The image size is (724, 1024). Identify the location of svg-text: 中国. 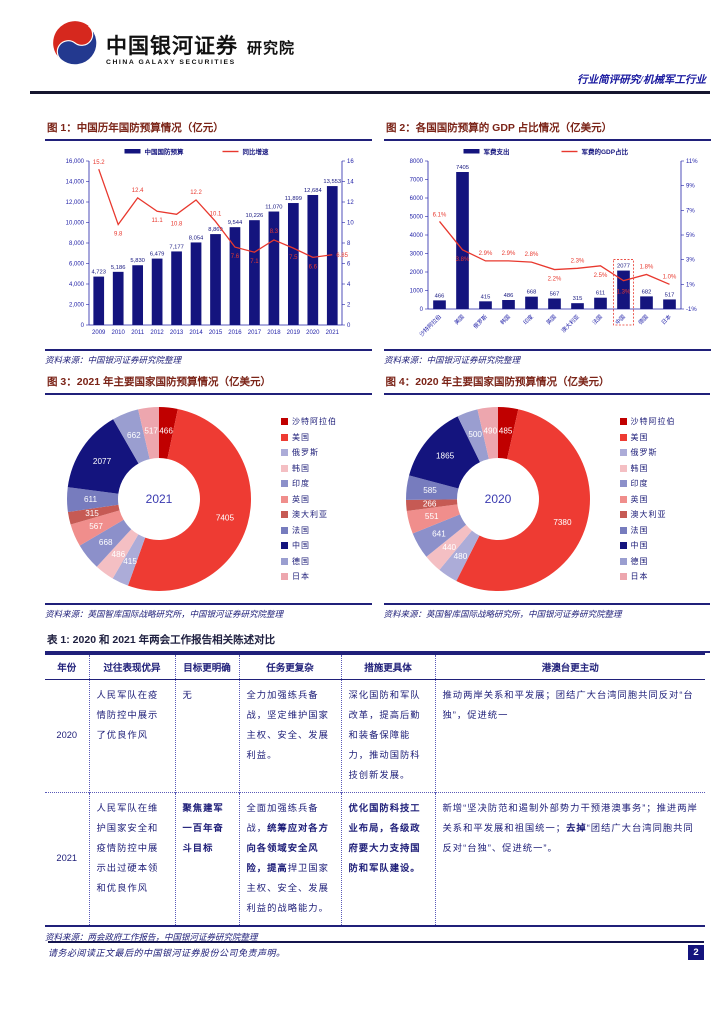
(620, 319).